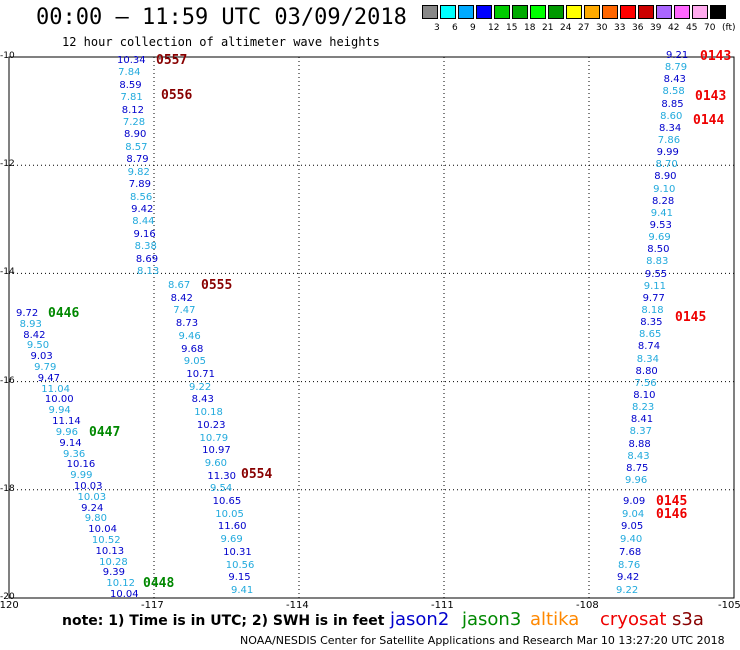 The image size is (740, 650). What do you see at coordinates (587, 605) in the screenshot?
I see `lon-tick-label: -108` at bounding box center [587, 605].